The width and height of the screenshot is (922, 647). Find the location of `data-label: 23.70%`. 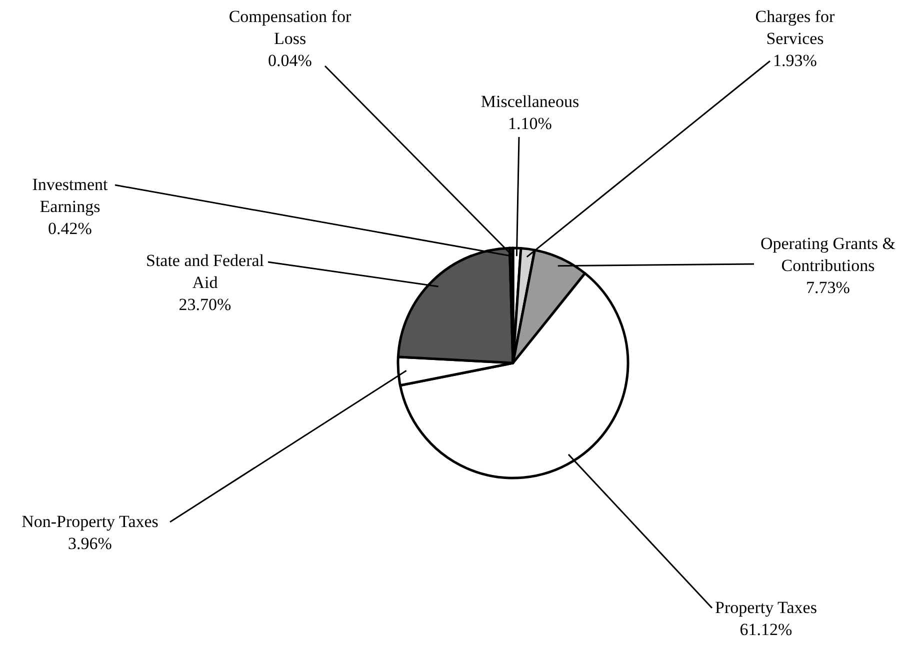

data-label: 23.70% is located at coordinates (205, 304).